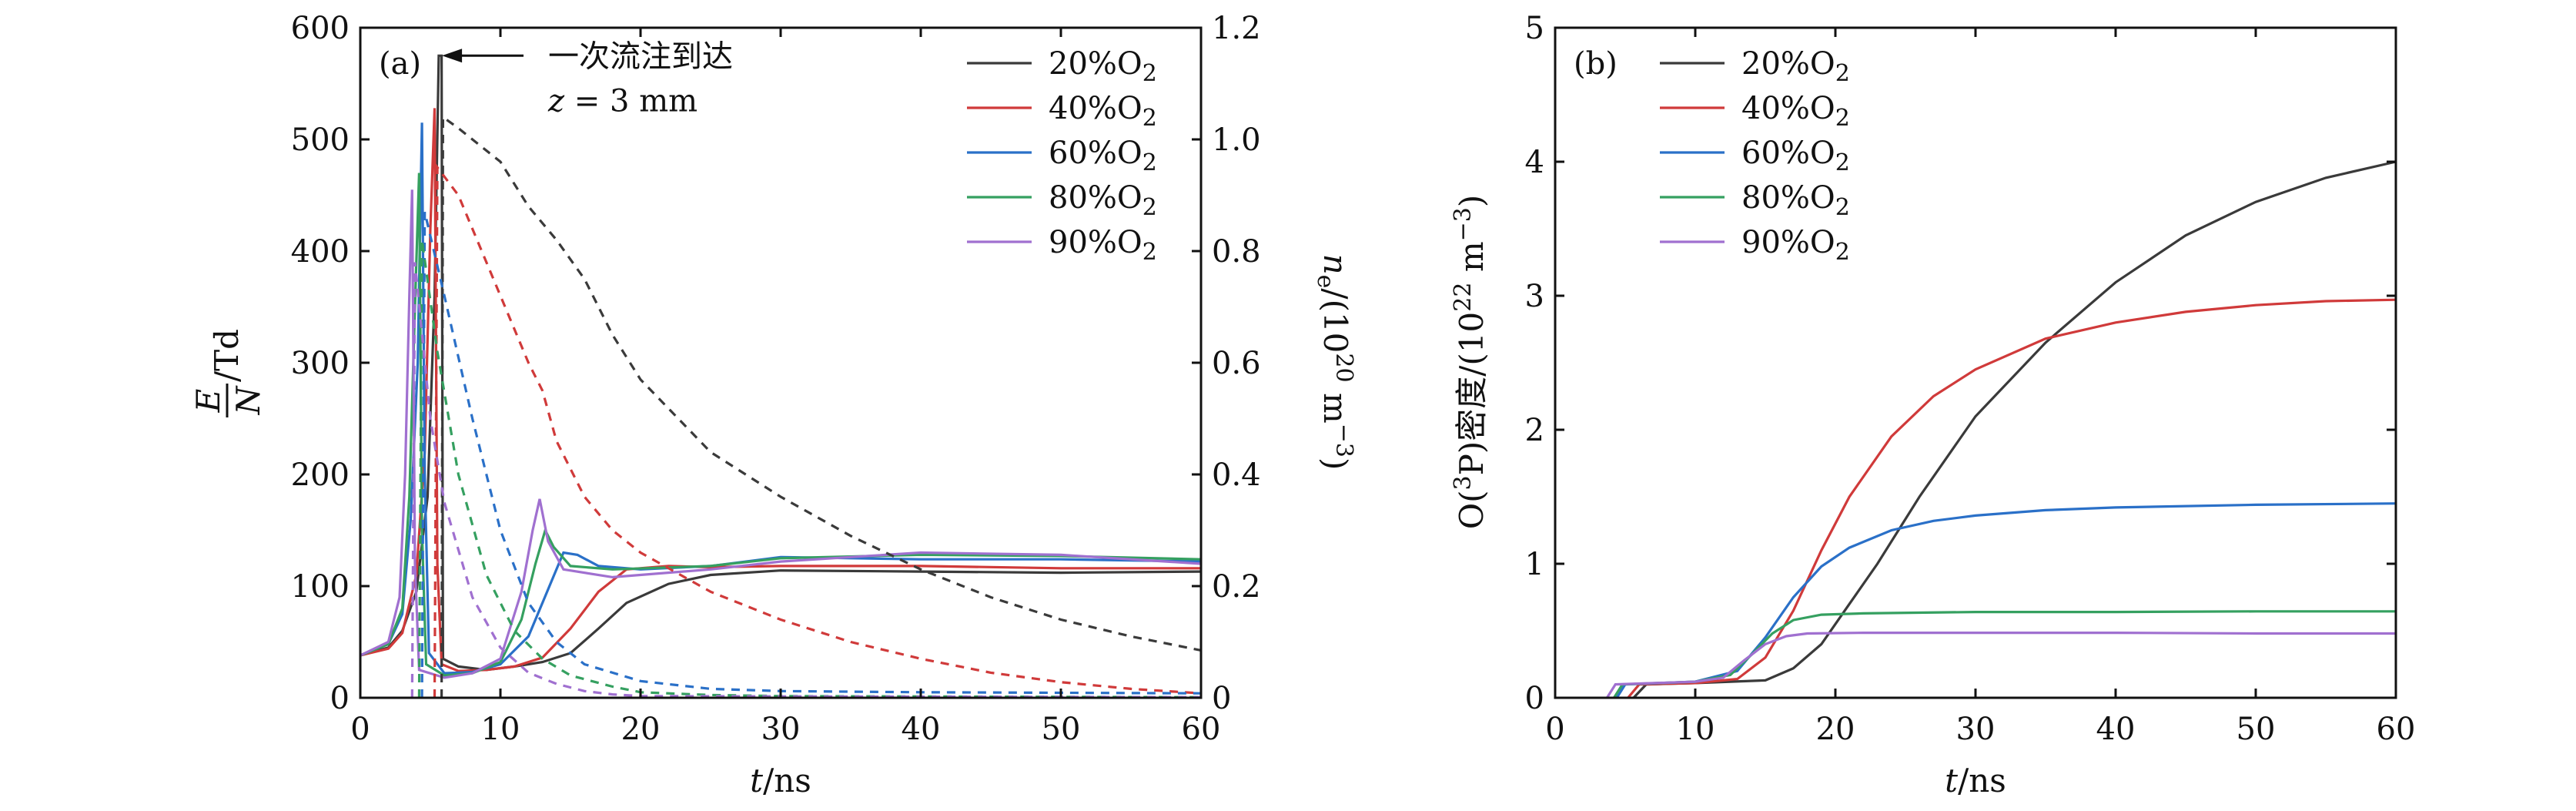 The width and height of the screenshot is (2576, 811). What do you see at coordinates (320, 587) in the screenshot?
I see `y-tick-label-left: 100` at bounding box center [320, 587].